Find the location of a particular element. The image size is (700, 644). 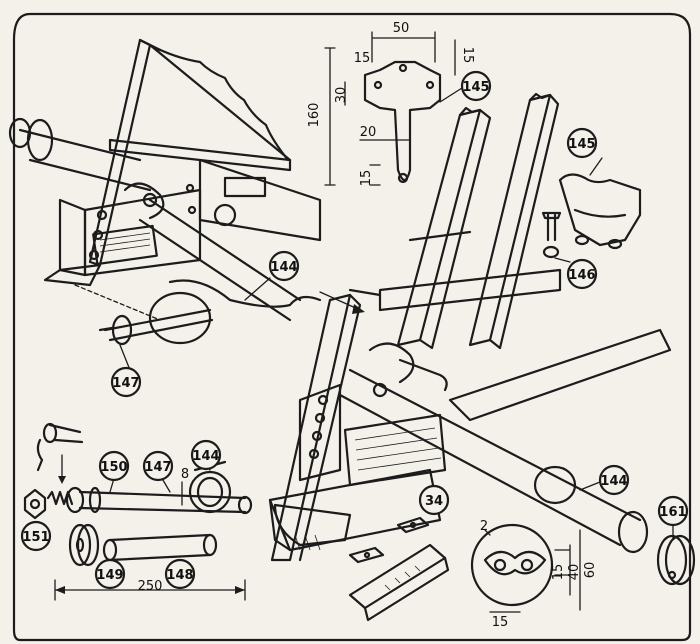

callout-151-label: 151 is located at coordinates (35, 537).